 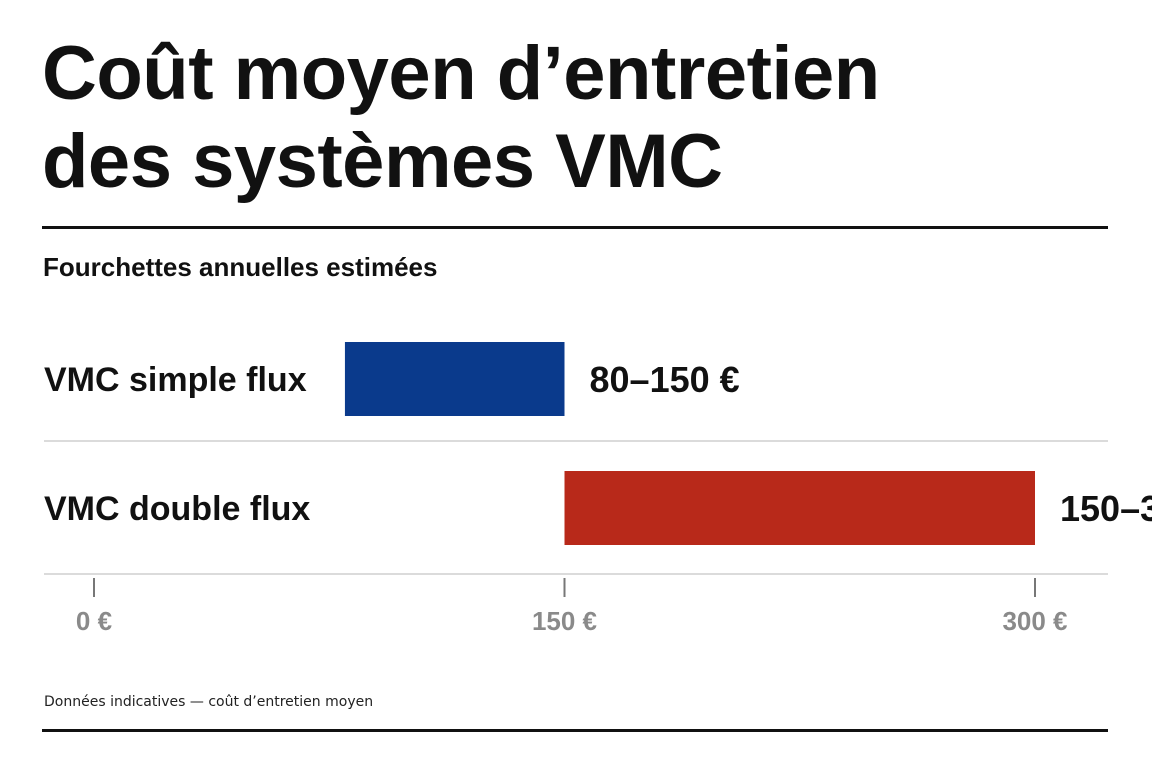 What do you see at coordinates (94, 621) in the screenshot?
I see `x-tick-label: 0 €` at bounding box center [94, 621].